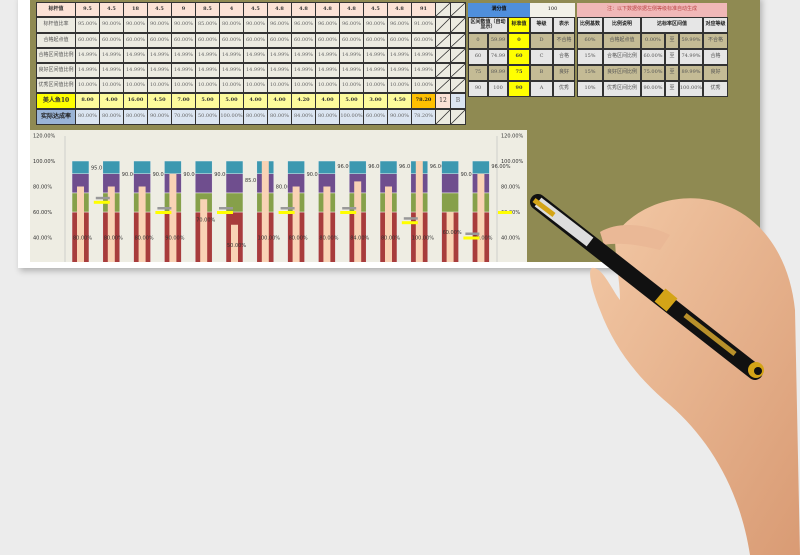 This screenshot has width=800, height=555. What do you see at coordinates (715, 73) in the screenshot?
I see `grade-cell: 良好` at bounding box center [715, 73].